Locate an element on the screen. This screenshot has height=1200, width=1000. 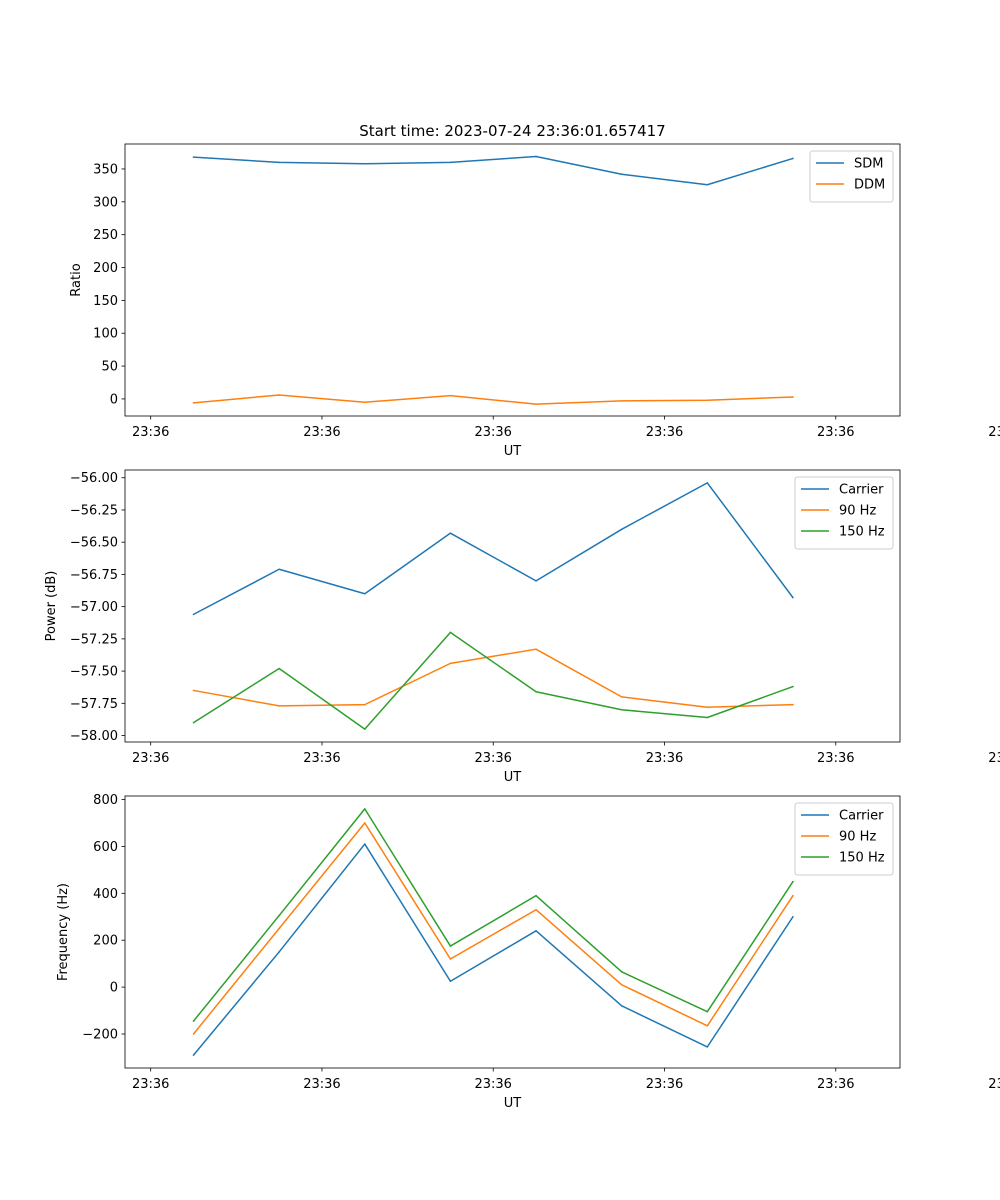
y-tick-label: −58.00 is located at coordinates (94, 736).